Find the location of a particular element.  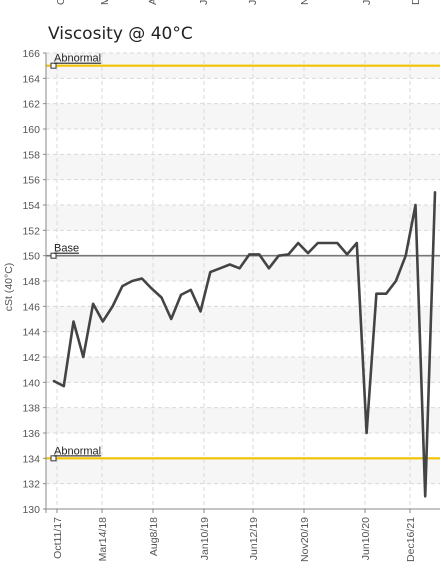

y-tick-label: 166 is located at coordinates (31, 54).